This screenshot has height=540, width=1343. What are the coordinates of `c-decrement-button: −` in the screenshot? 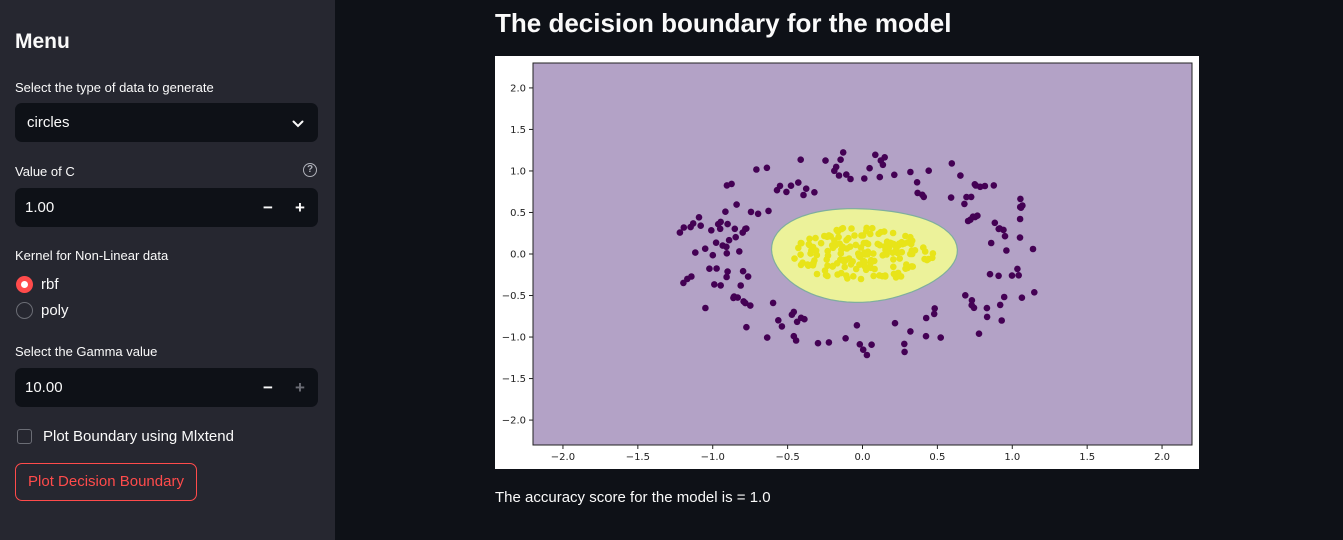 It's located at (268, 207).